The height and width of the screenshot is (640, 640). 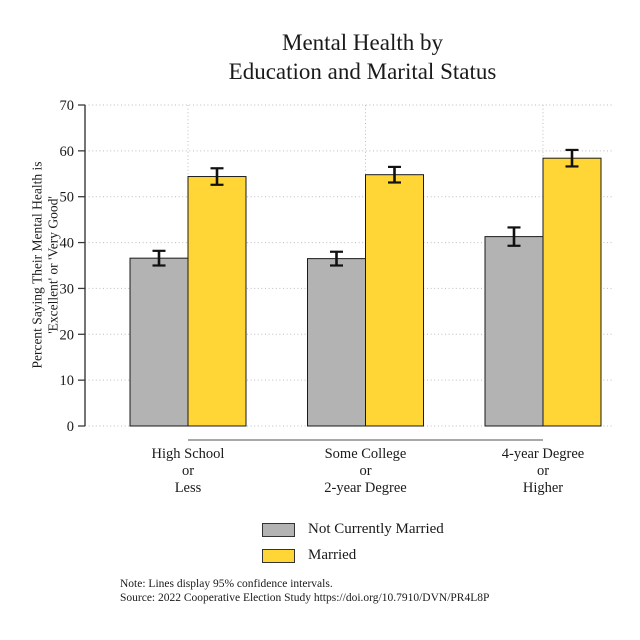 I want to click on y-tick-label: 50, so click(x=67, y=198).